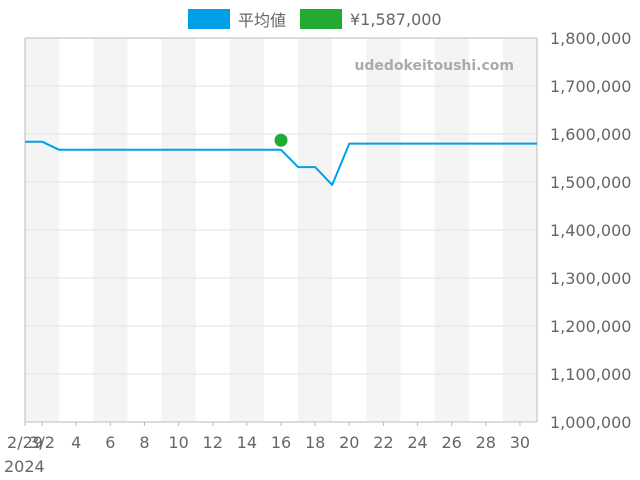 The height and width of the screenshot is (480, 640). I want to click on y-tick-label: 1,100,000, so click(590, 374).